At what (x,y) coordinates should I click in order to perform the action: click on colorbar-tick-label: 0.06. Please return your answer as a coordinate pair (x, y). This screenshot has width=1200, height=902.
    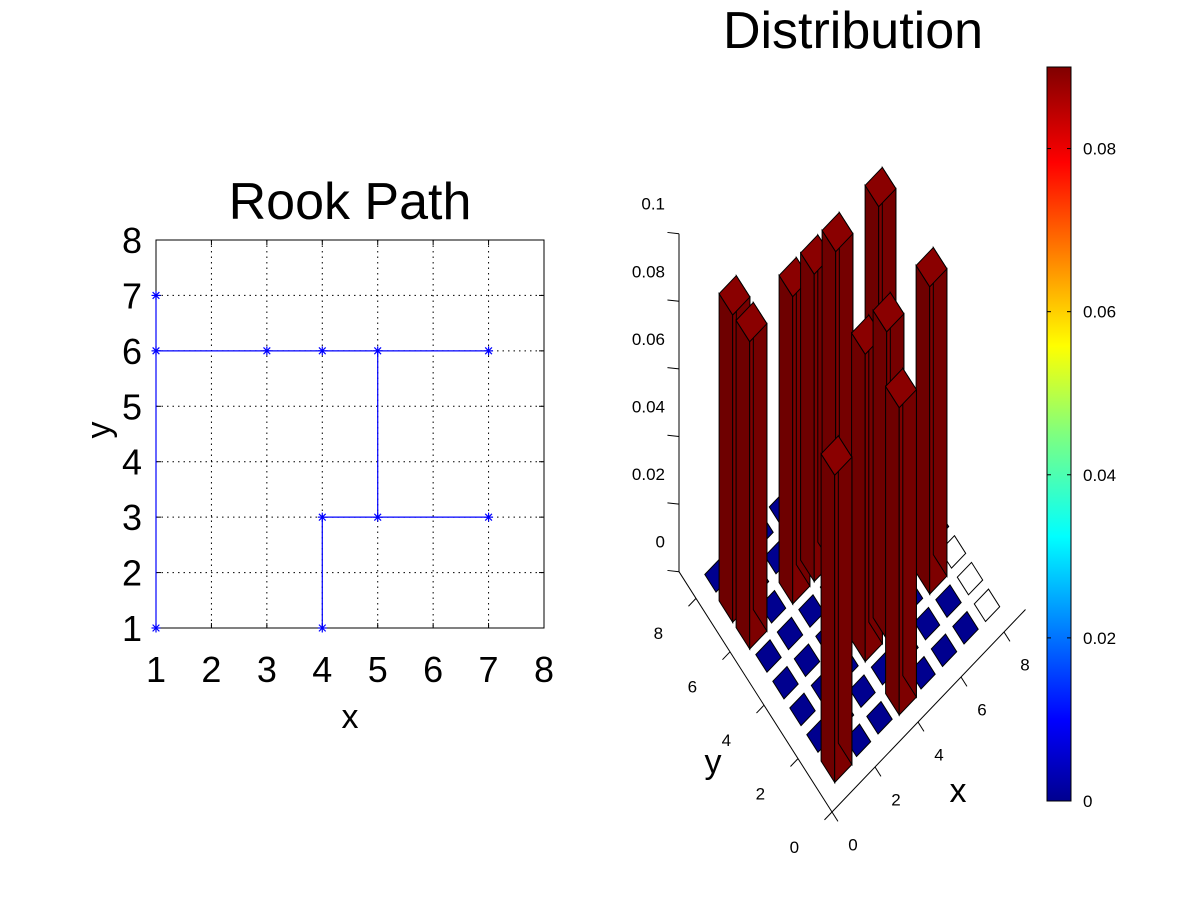
    Looking at the image, I should click on (1099, 312).